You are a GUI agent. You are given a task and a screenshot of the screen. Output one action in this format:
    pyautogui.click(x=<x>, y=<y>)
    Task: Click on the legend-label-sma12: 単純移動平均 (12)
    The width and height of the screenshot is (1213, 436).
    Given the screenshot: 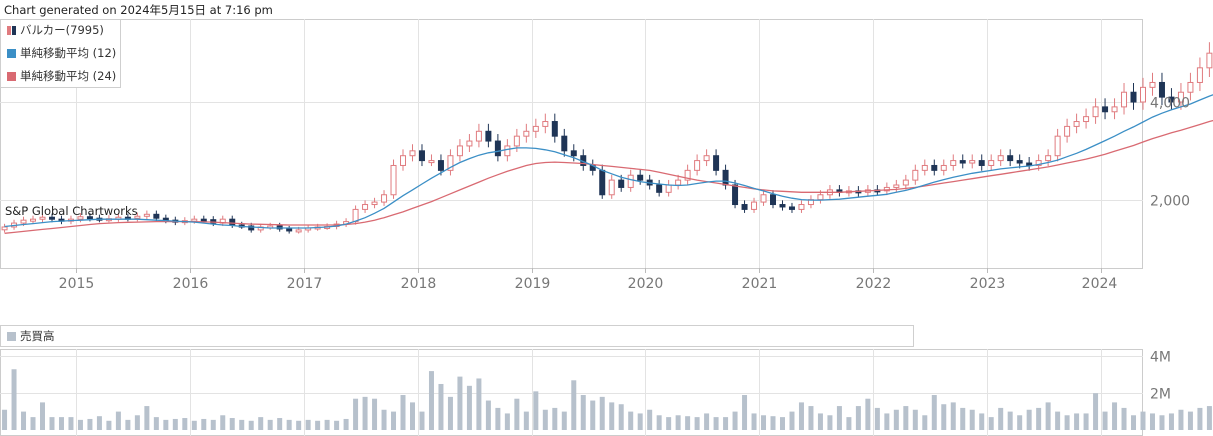 What is the action you would take?
    pyautogui.click(x=68, y=53)
    